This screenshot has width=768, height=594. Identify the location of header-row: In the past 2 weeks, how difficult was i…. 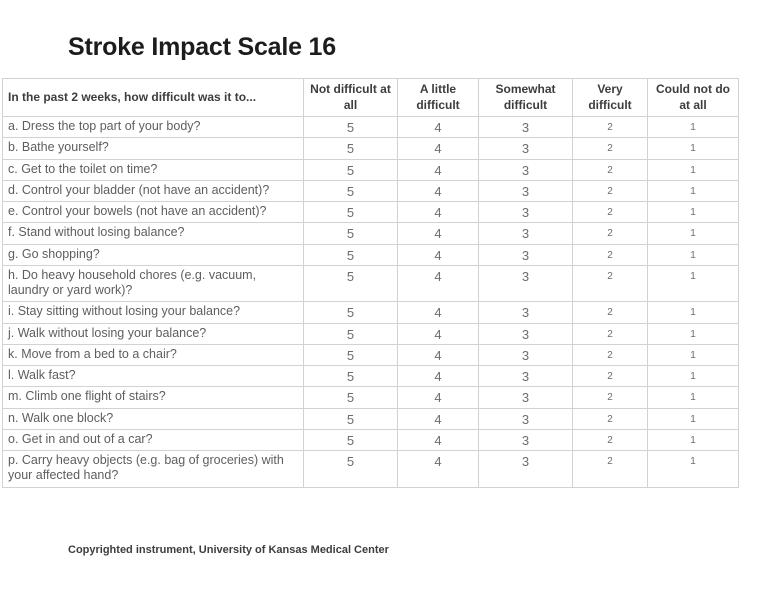
(370, 97).